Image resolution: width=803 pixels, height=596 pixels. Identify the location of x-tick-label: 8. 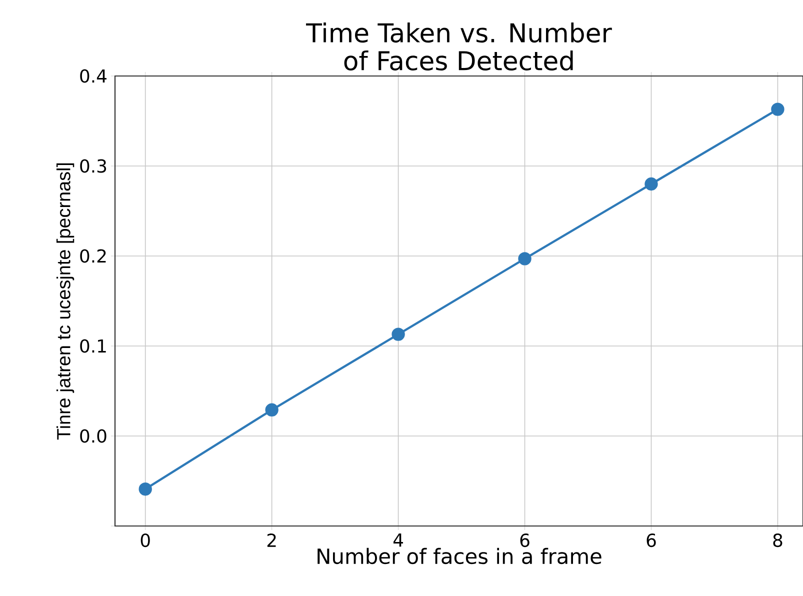
(777, 541).